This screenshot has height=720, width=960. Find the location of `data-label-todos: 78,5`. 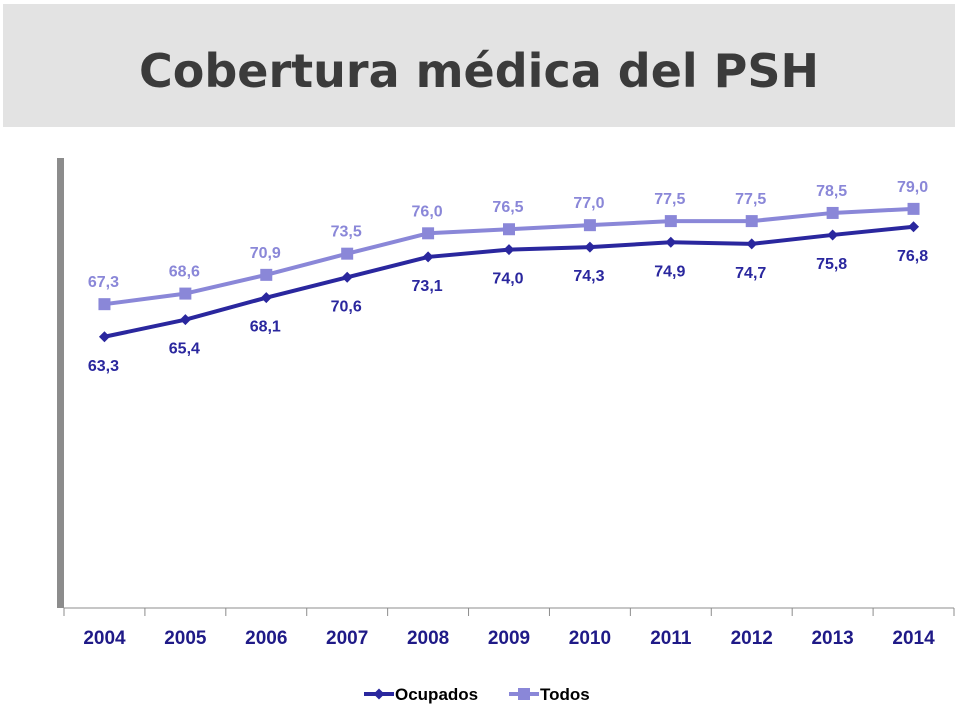

data-label-todos: 78,5 is located at coordinates (831, 191).